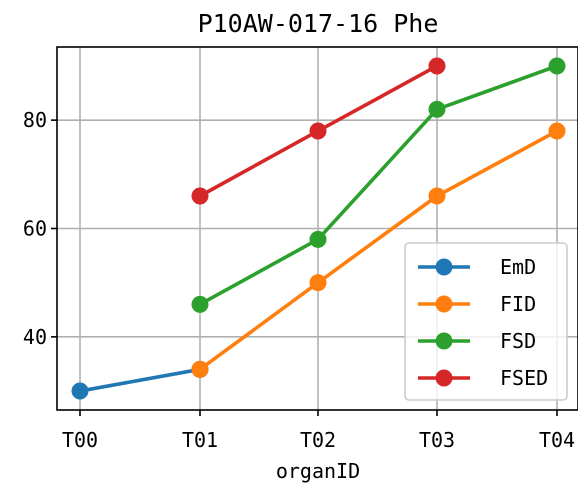  I want to click on x-tick-label: T00, so click(80, 440).